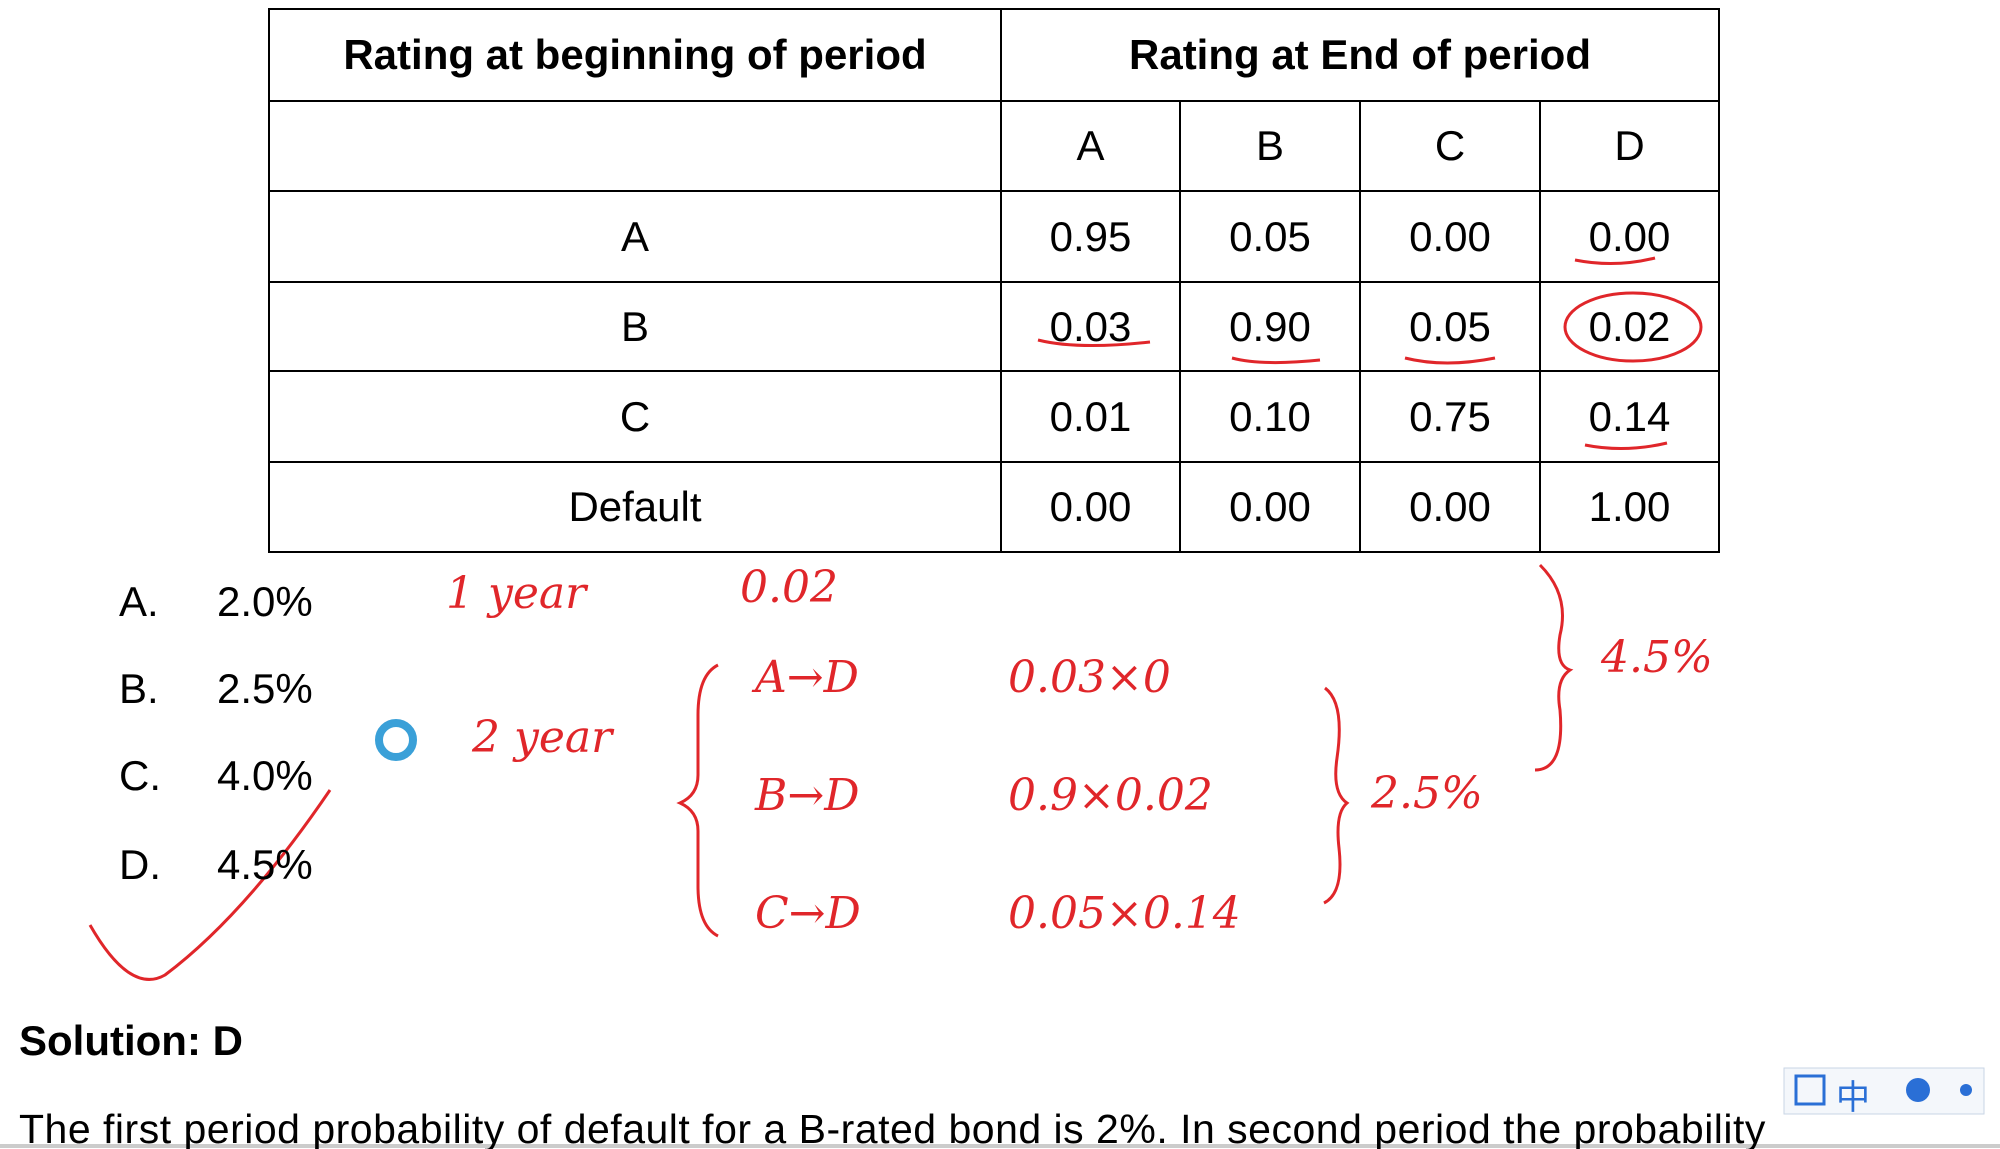 This screenshot has height=1149, width=2000. Describe the element at coordinates (1427, 793) in the screenshot. I see `handwritten-note: 2.5%` at that location.